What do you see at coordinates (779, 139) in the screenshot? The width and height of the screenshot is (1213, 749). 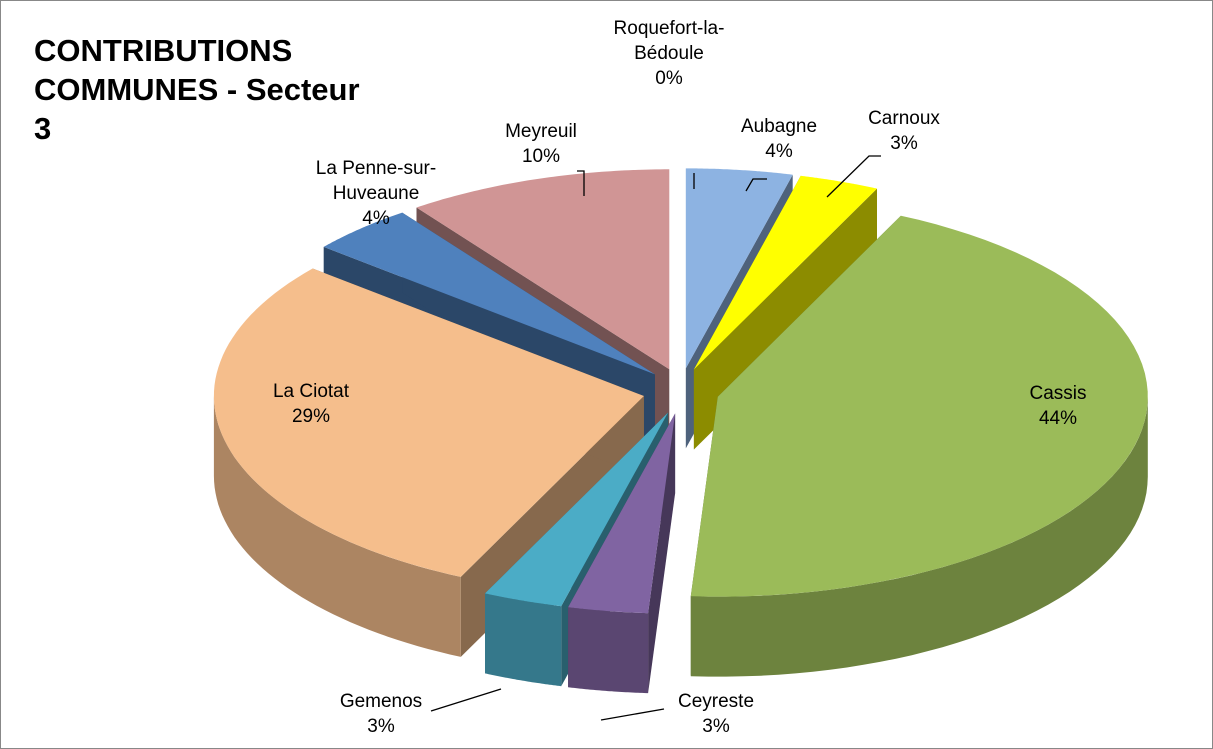 I see `data-label: Aubagne 4%` at bounding box center [779, 139].